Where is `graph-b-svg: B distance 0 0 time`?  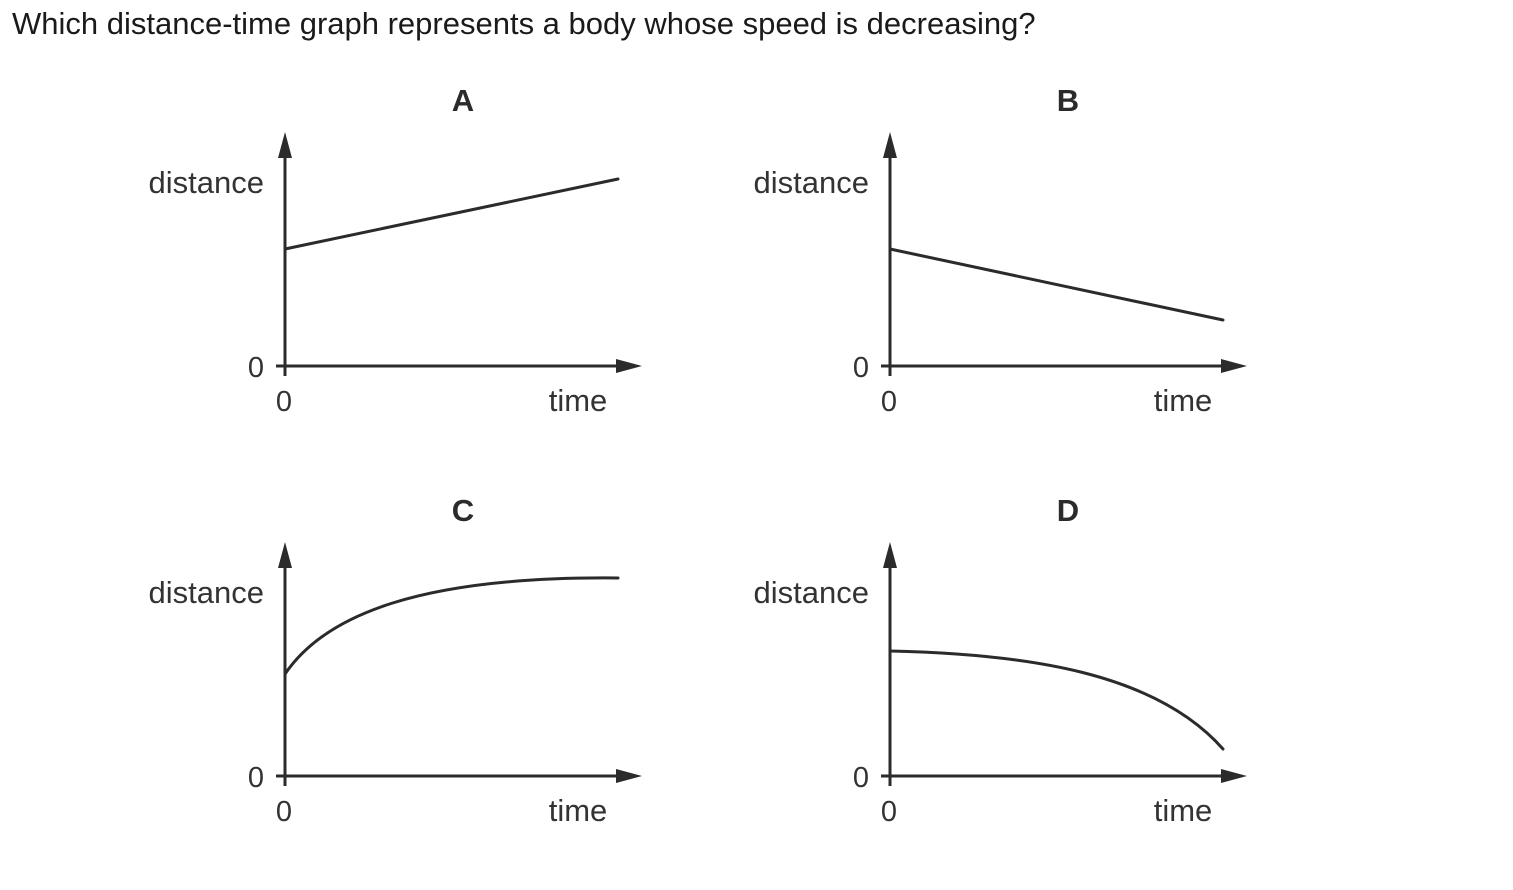
graph-b-svg: B distance 0 0 time is located at coordinates (1000, 250).